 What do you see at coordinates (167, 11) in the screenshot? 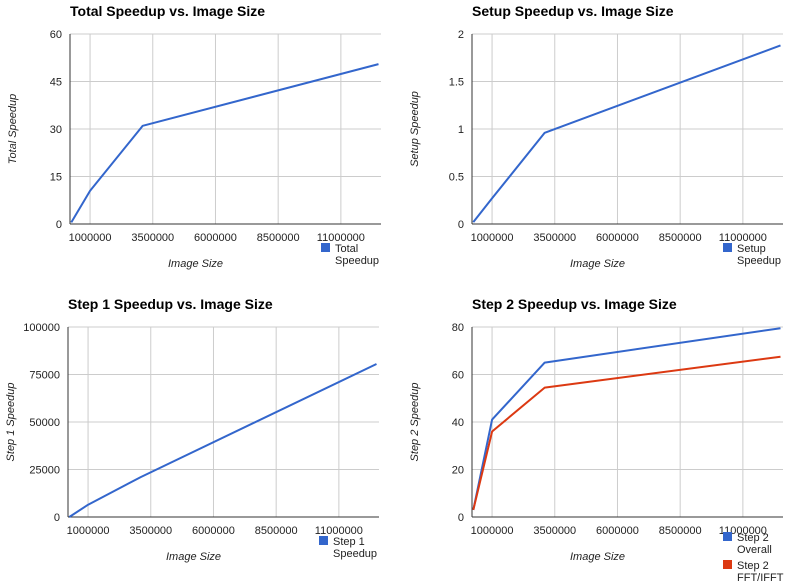
I see `chart-title: Total Speedup vs. Image Size` at bounding box center [167, 11].